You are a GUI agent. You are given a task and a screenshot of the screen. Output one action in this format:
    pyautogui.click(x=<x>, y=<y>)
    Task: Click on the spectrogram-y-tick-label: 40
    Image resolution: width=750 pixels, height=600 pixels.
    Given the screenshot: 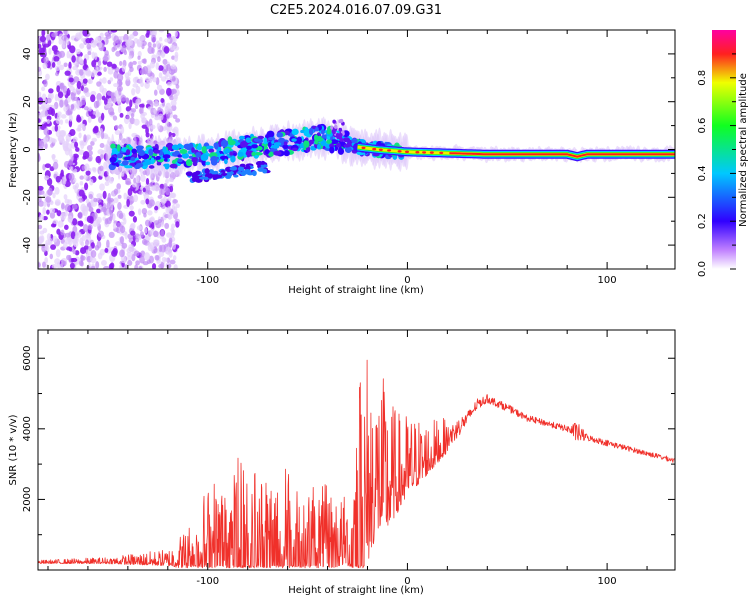 What is the action you would take?
    pyautogui.click(x=27, y=54)
    